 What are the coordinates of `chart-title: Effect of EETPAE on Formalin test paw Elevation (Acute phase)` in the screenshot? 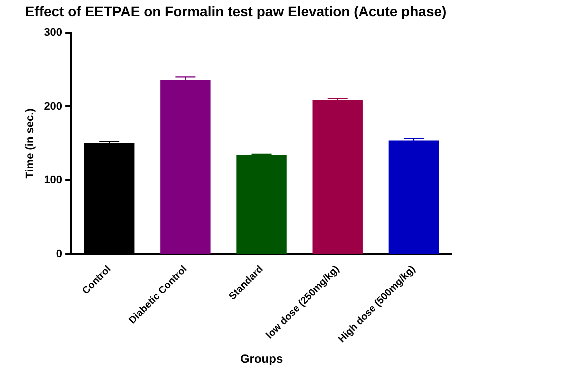 It's located at (236, 11).